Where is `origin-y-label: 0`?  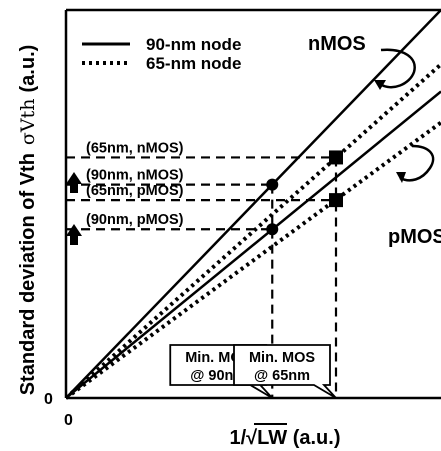
origin-y-label: 0 is located at coordinates (48, 399).